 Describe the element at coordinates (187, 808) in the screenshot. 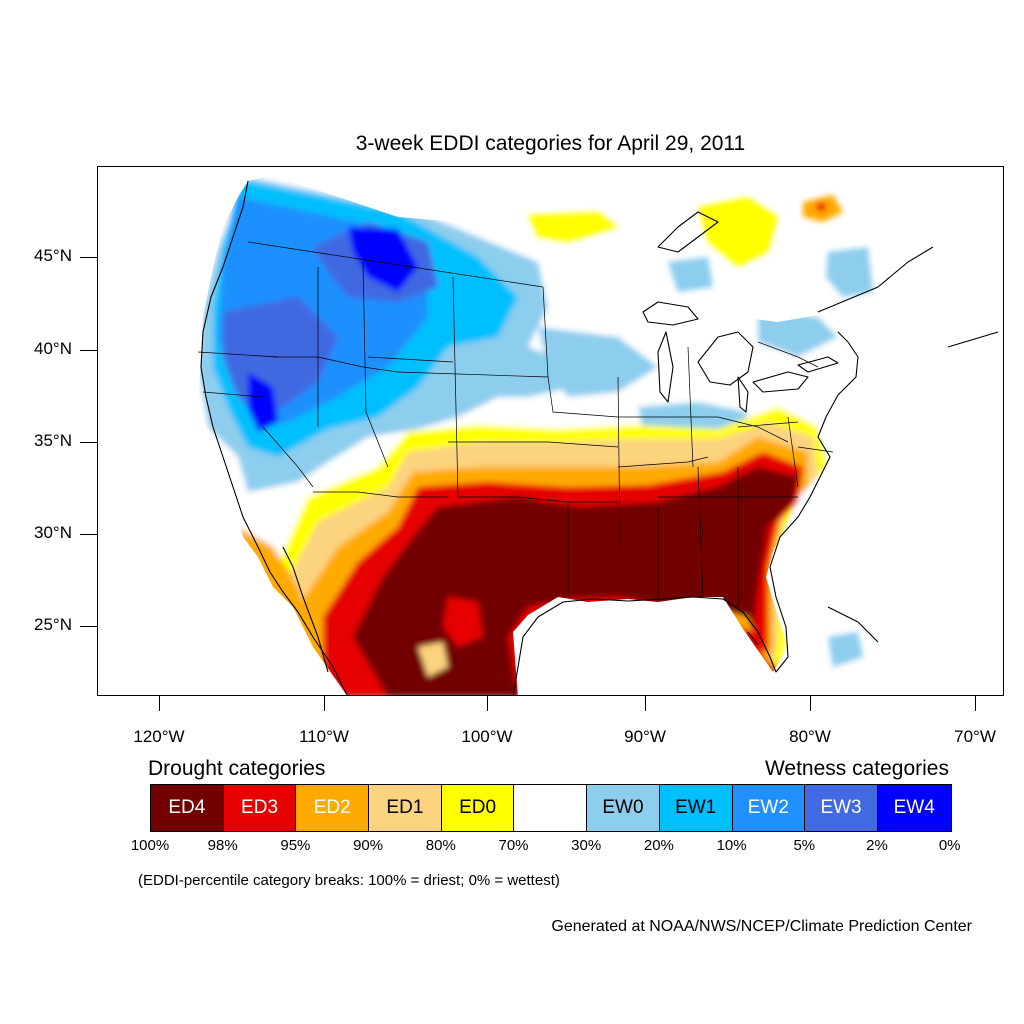

I see `legend-box-ed4: ED4` at that location.